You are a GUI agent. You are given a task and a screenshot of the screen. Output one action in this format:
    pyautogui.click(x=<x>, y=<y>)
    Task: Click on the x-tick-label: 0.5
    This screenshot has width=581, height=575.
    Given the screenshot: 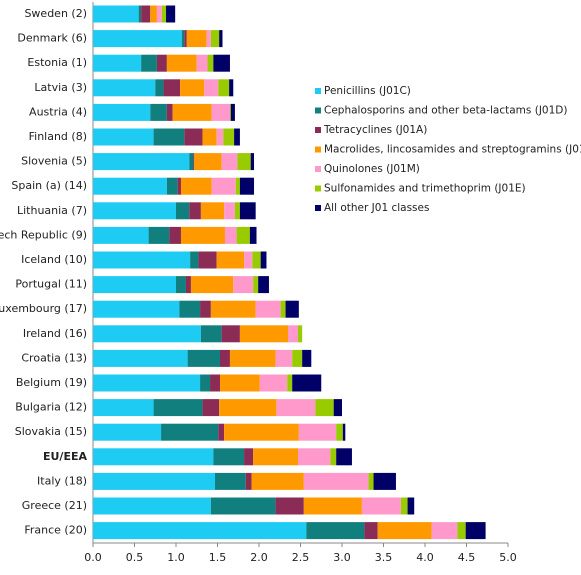 What is the action you would take?
    pyautogui.click(x=135, y=557)
    